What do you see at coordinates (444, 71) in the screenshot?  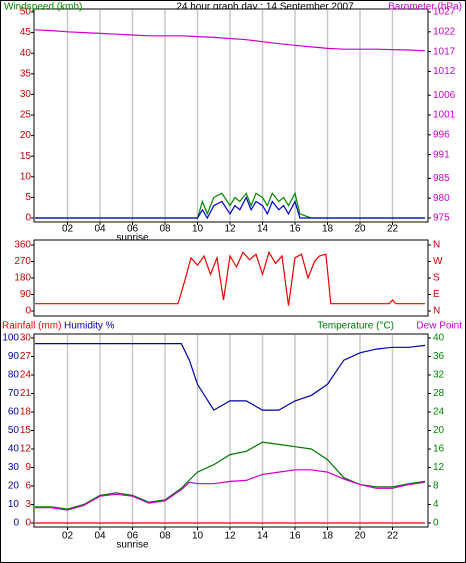 I see `y2-tick-label: 1012` at bounding box center [444, 71].